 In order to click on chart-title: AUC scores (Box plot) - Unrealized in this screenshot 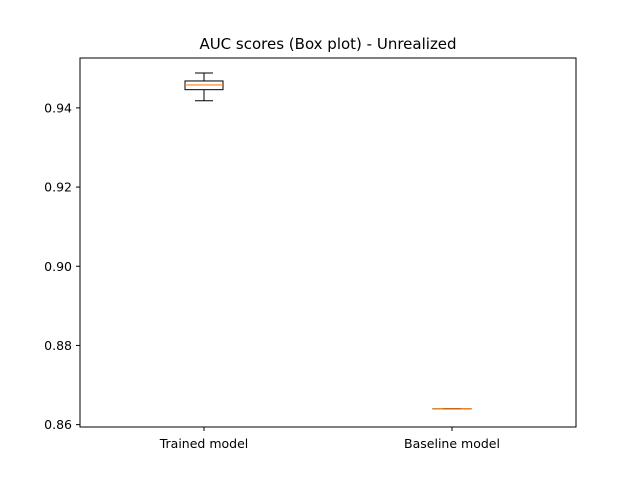, I will do `click(327, 44)`.